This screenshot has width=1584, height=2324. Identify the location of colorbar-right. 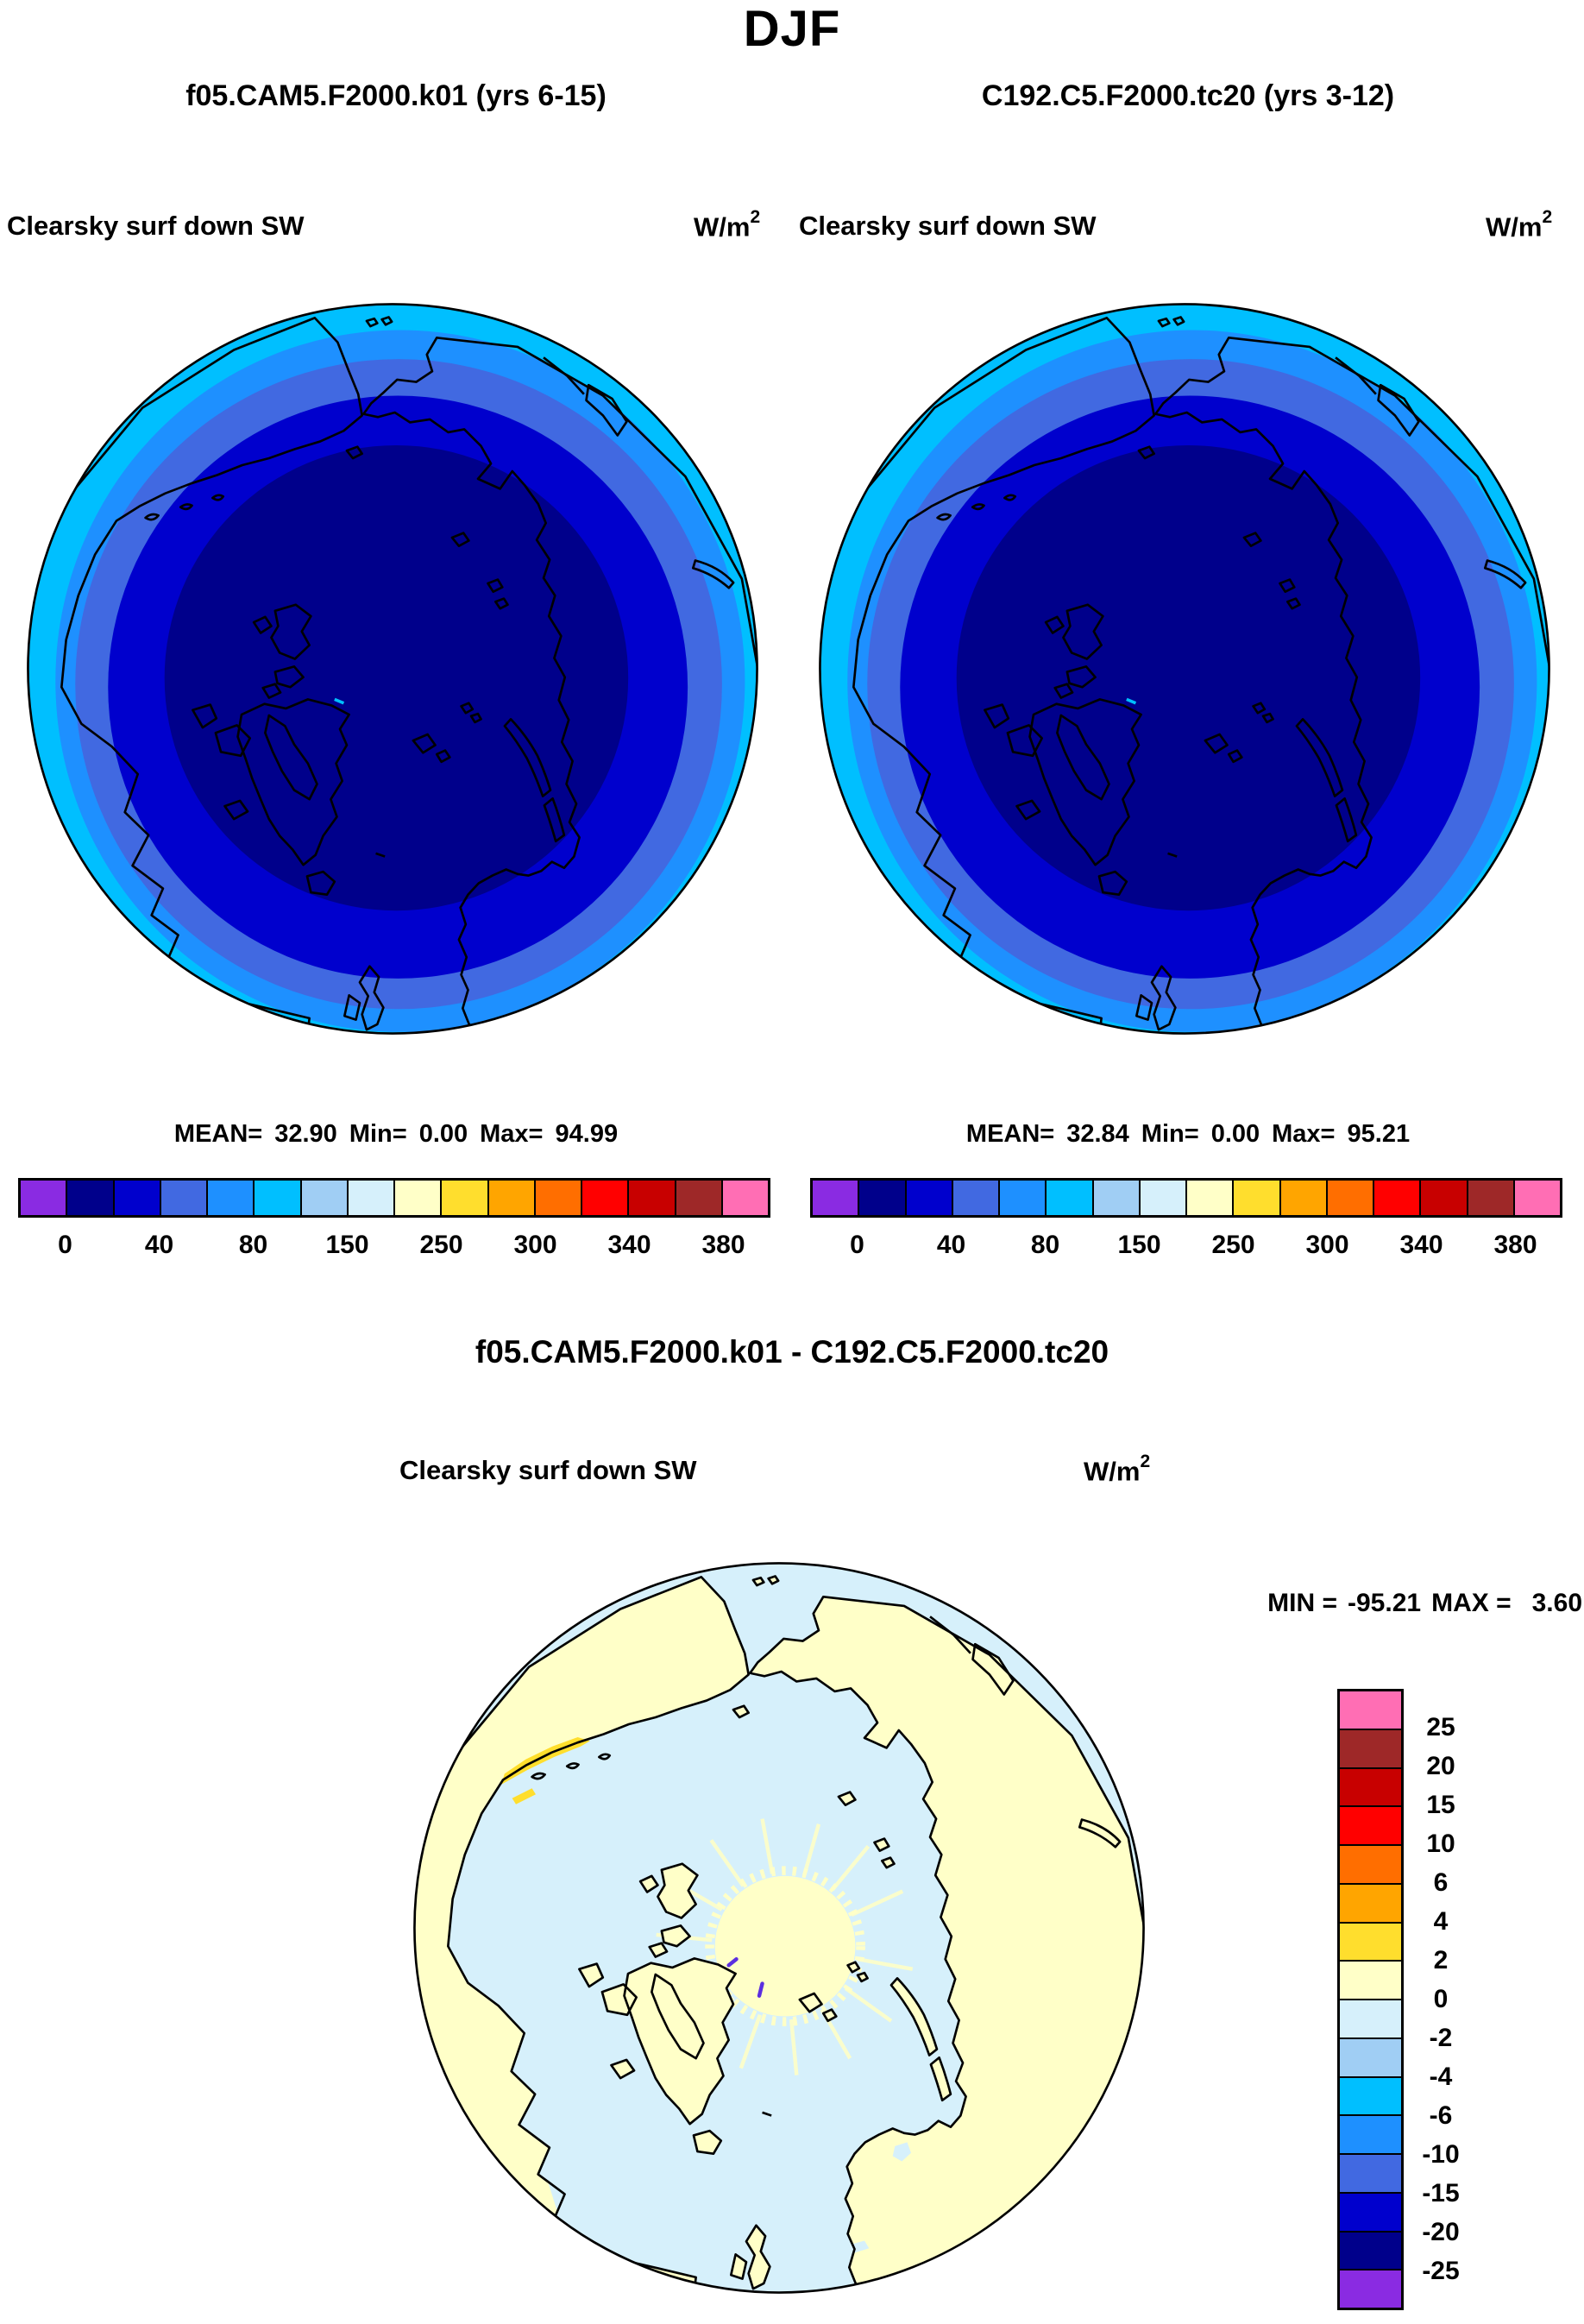
(1186, 1198).